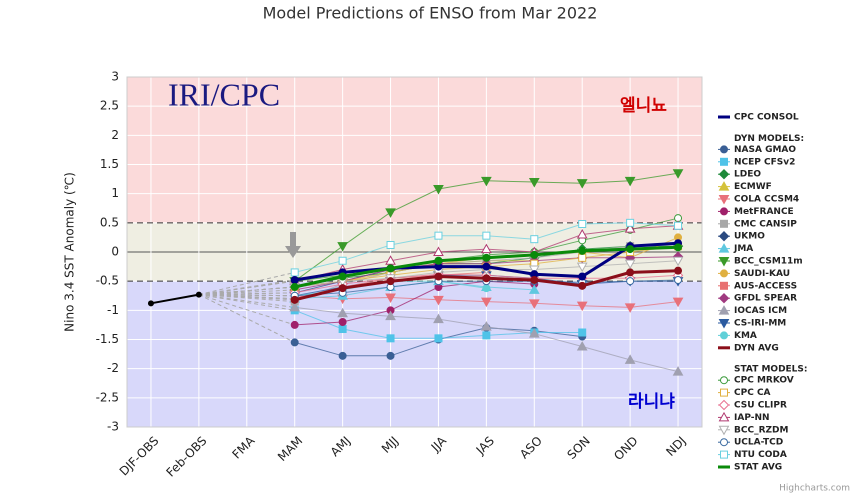 The image size is (863, 502). What do you see at coordinates (758, 468) in the screenshot?
I see `legend-label: STAT AVG` at bounding box center [758, 468].